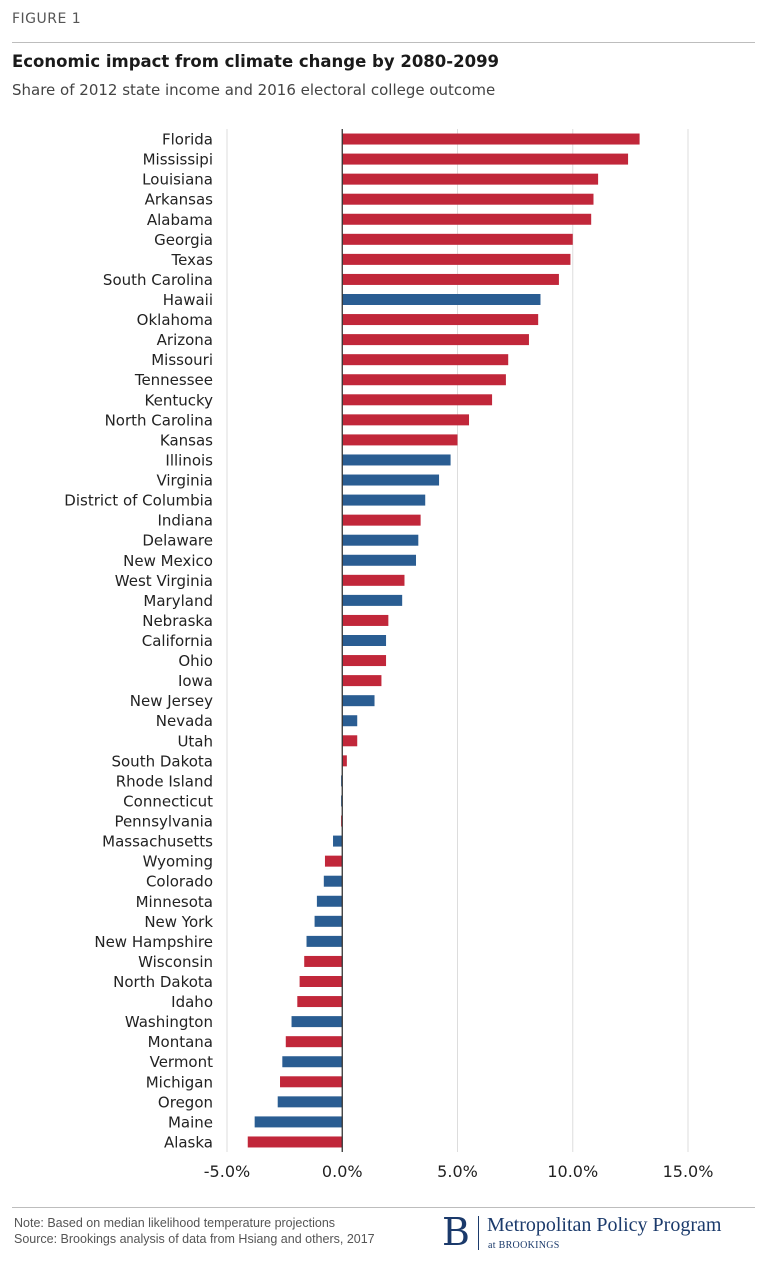 The image size is (768, 1274). What do you see at coordinates (440, 320) in the screenshot?
I see `bar-oklahoma` at bounding box center [440, 320].